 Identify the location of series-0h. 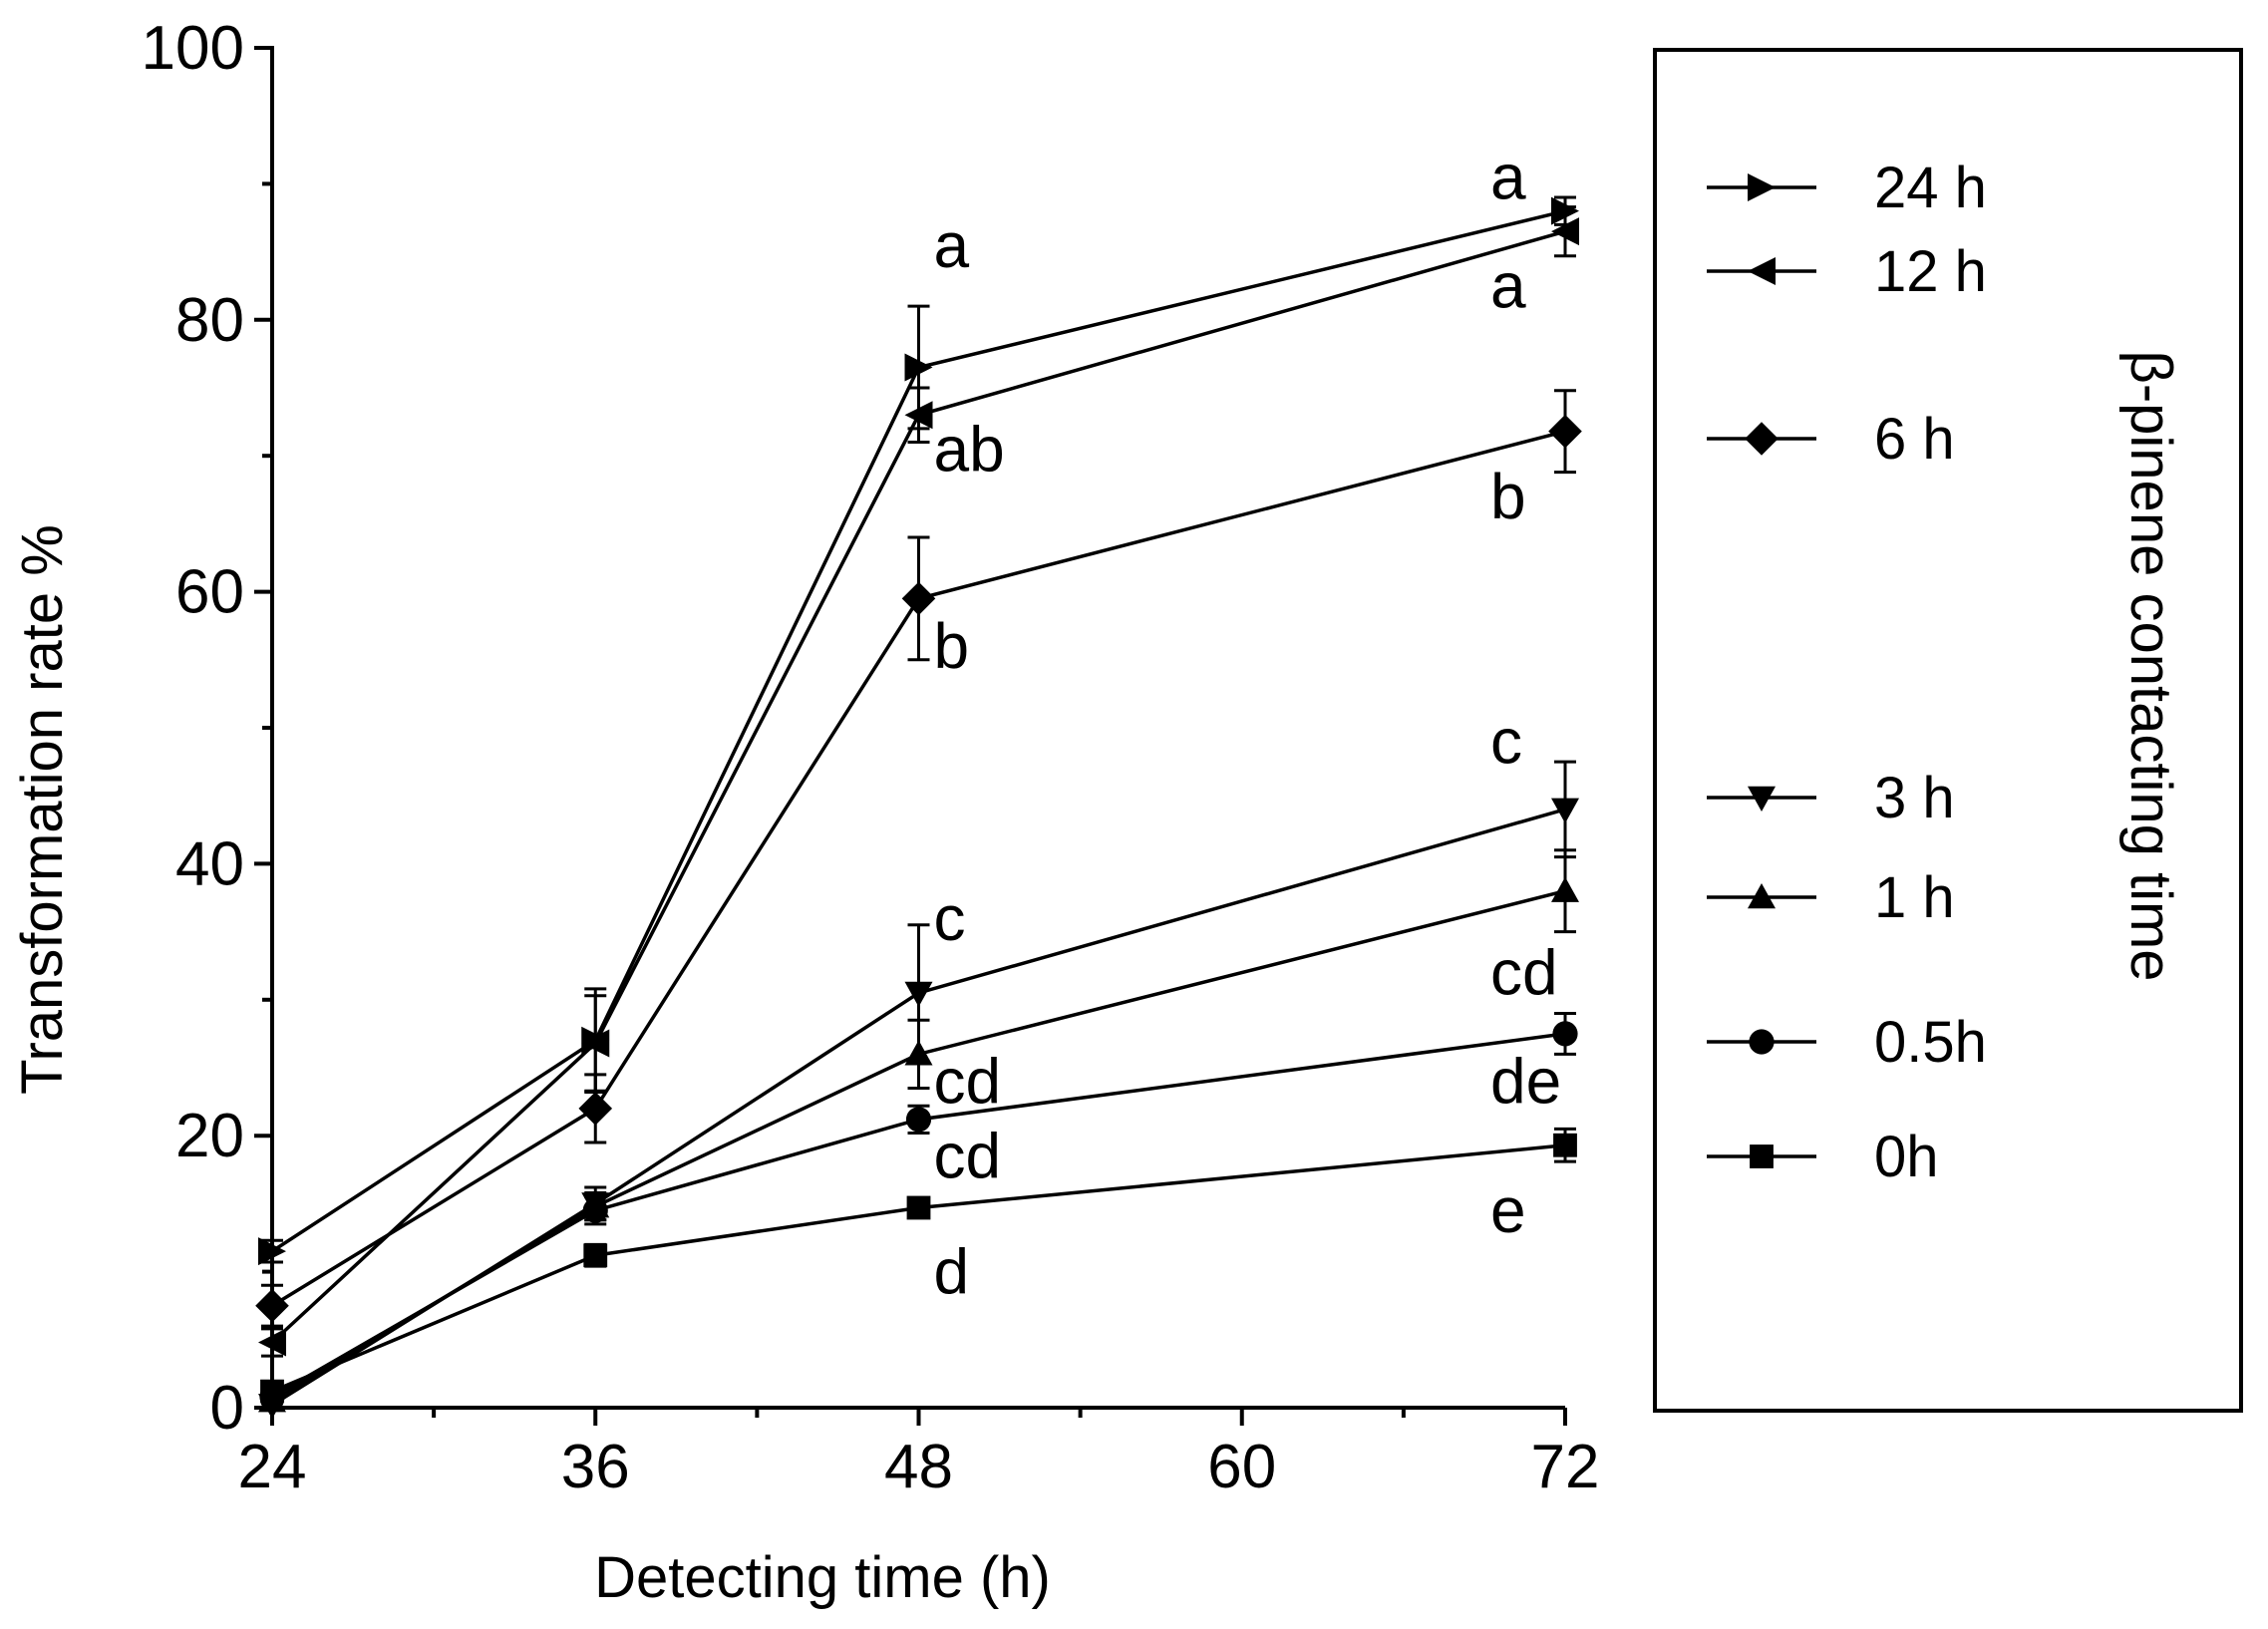
(918, 1265).